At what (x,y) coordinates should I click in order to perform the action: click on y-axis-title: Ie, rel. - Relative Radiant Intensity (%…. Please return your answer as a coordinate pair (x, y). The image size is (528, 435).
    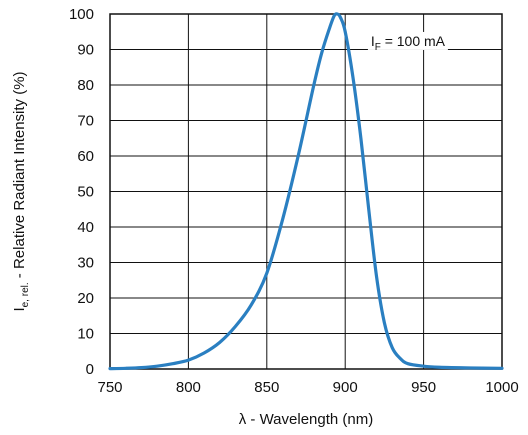
    Looking at the image, I should click on (21, 191).